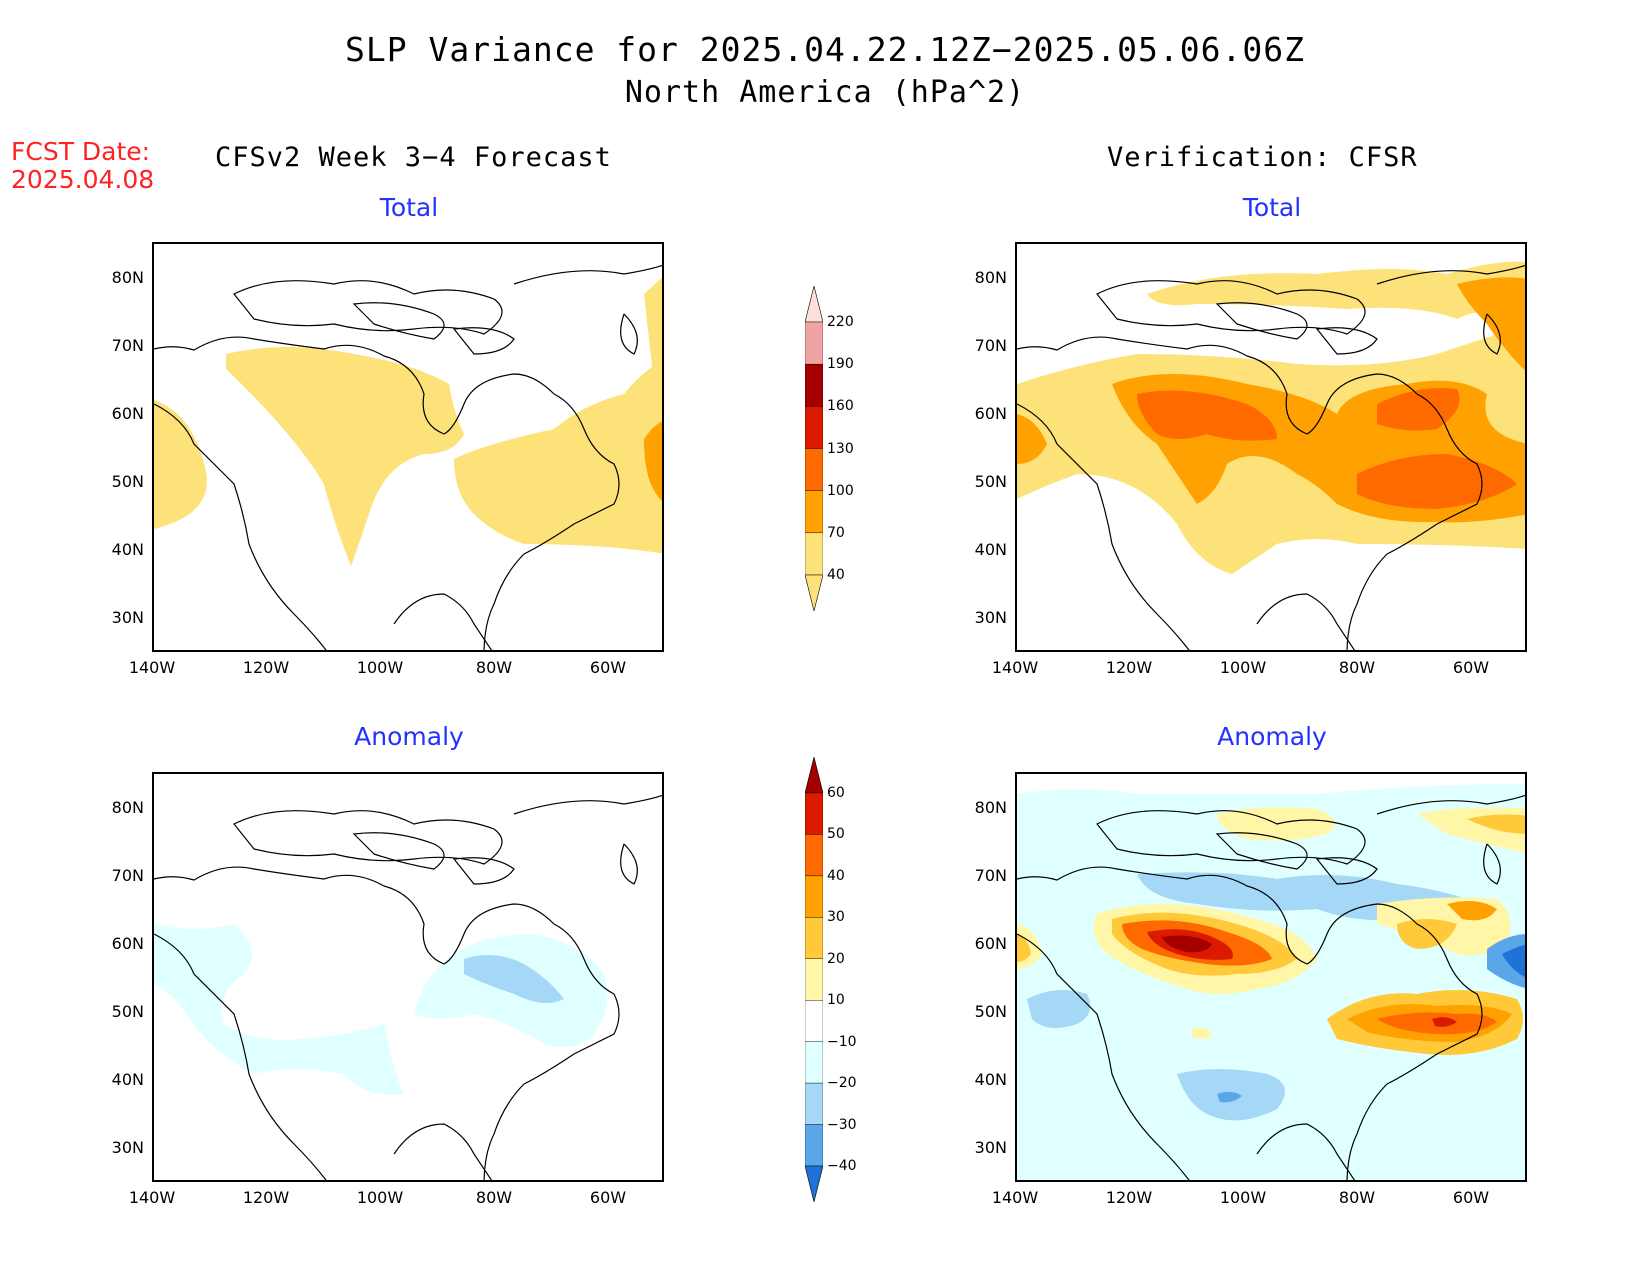 This screenshot has width=1650, height=1275. What do you see at coordinates (840, 448) in the screenshot?
I see `colorbar-level-label: 130` at bounding box center [840, 448].